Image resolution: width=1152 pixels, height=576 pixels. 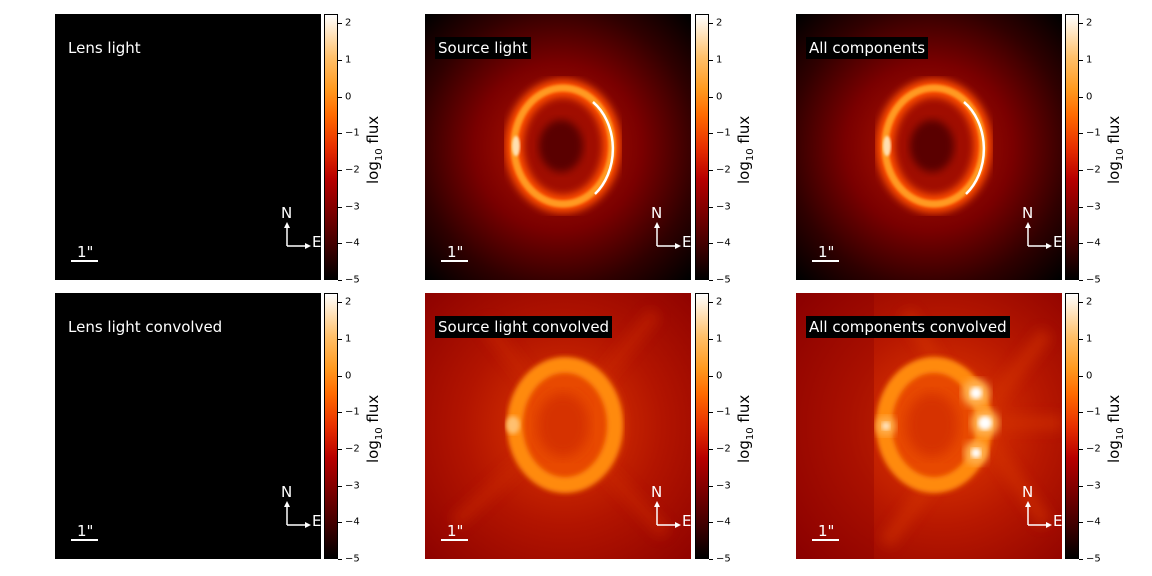 I want to click on panel-lens-light: Lens light 1" N E, so click(x=188, y=147).